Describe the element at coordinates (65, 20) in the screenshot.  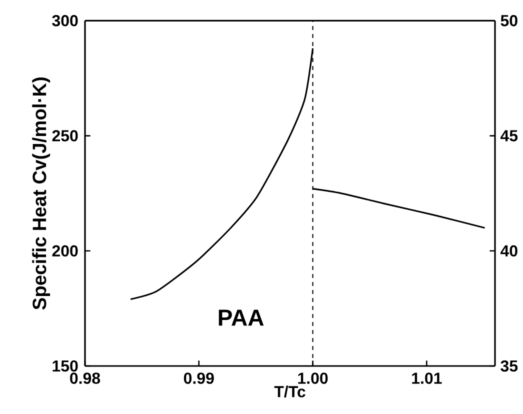
I see `y-tick-label: 300` at that location.